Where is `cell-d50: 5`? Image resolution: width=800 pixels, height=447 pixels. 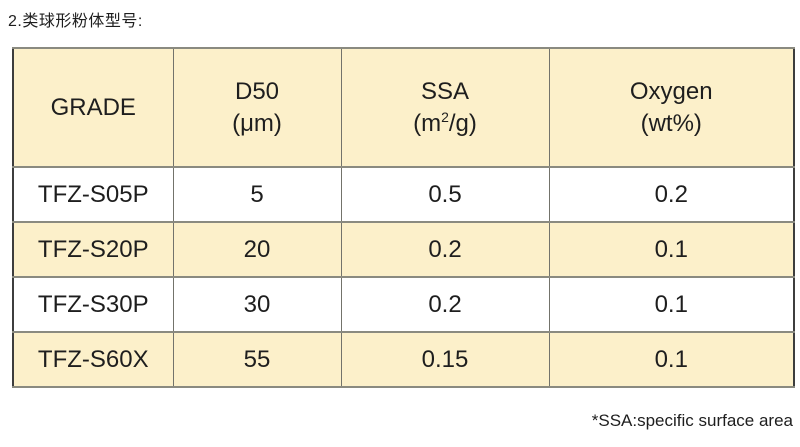 cell-d50: 5 is located at coordinates (257, 194).